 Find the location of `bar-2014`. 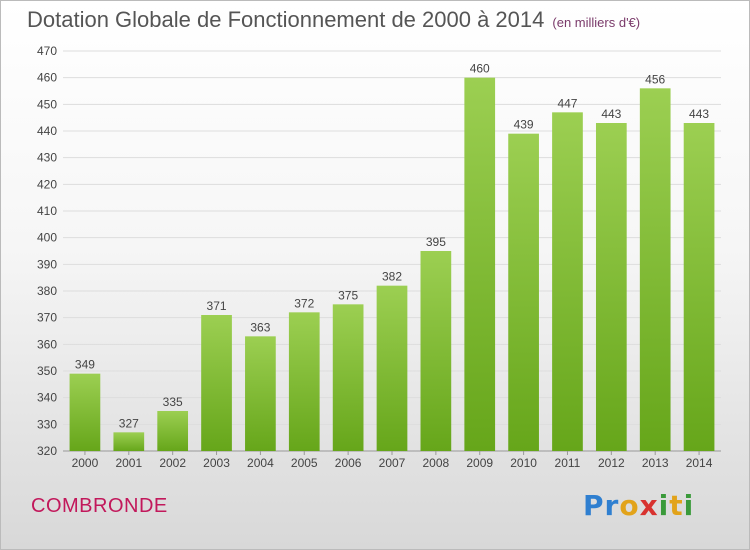

bar-2014 is located at coordinates (699, 287).